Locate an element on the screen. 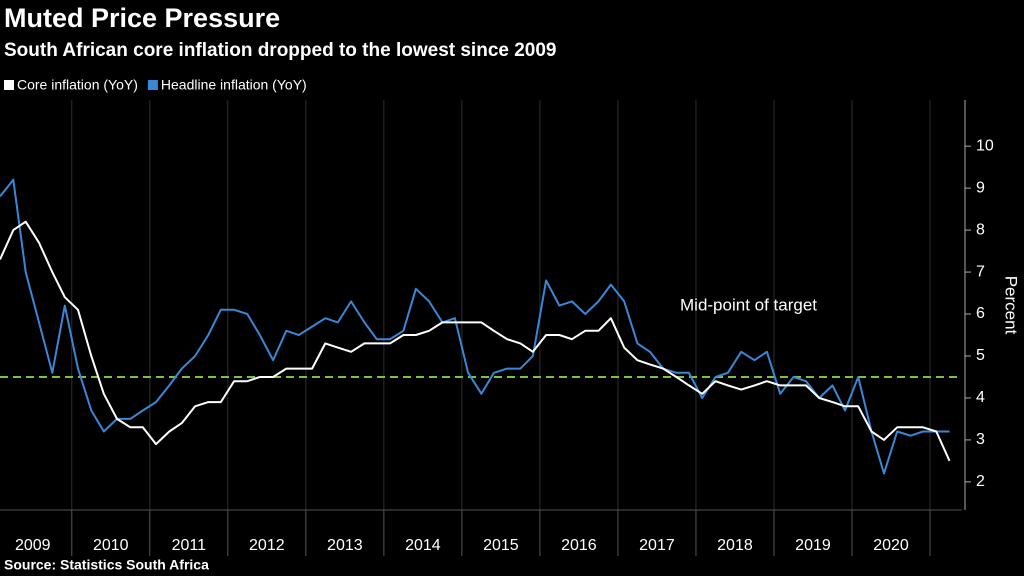 The image size is (1024, 576). reference-label: Mid-point of target is located at coordinates (748, 304).